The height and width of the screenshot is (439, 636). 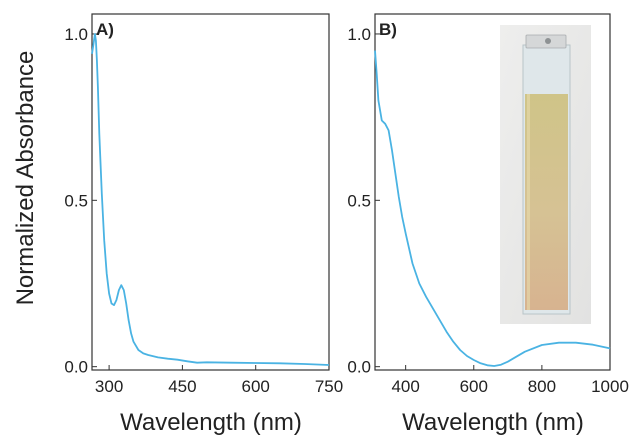 What do you see at coordinates (359, 367) in the screenshot?
I see `panel-b-y-tick-label: 0.0` at bounding box center [359, 367].